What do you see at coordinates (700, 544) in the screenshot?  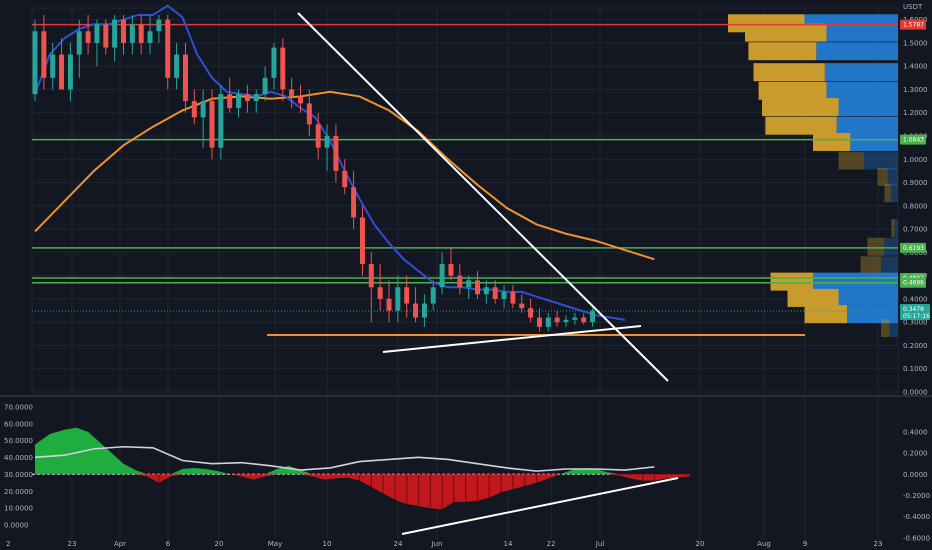 I see `time-tick-label: 20` at bounding box center [700, 544].